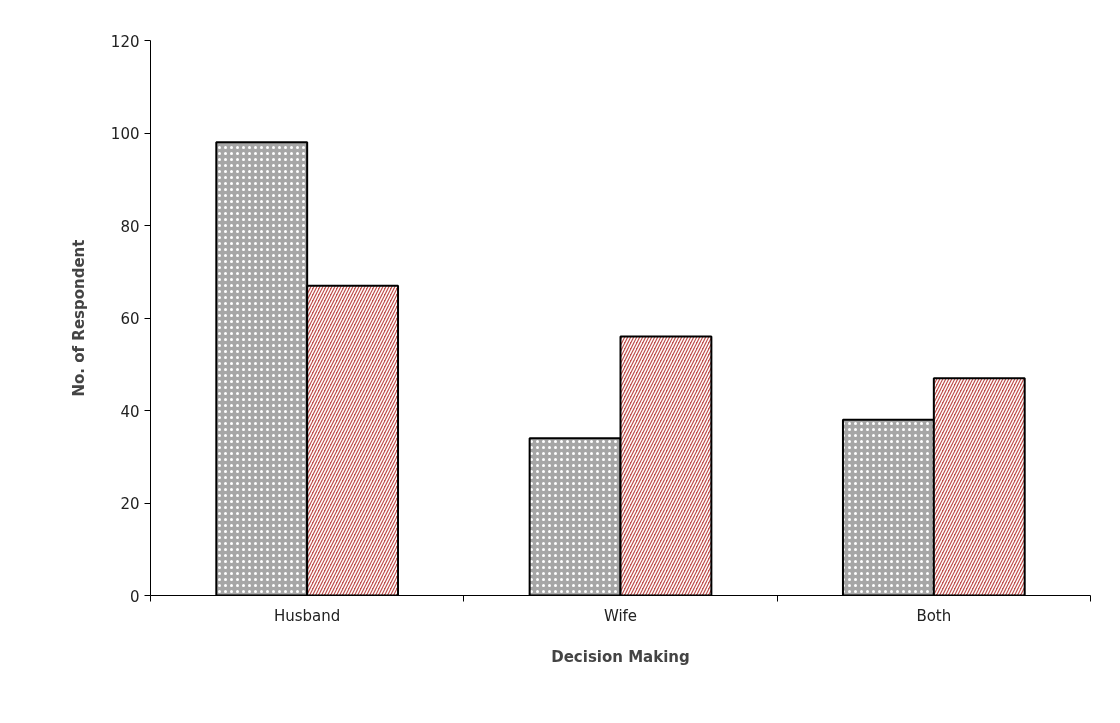 The width and height of the screenshot is (1120, 723). What do you see at coordinates (934, 615) in the screenshot?
I see `x-tick-label: Both` at bounding box center [934, 615].